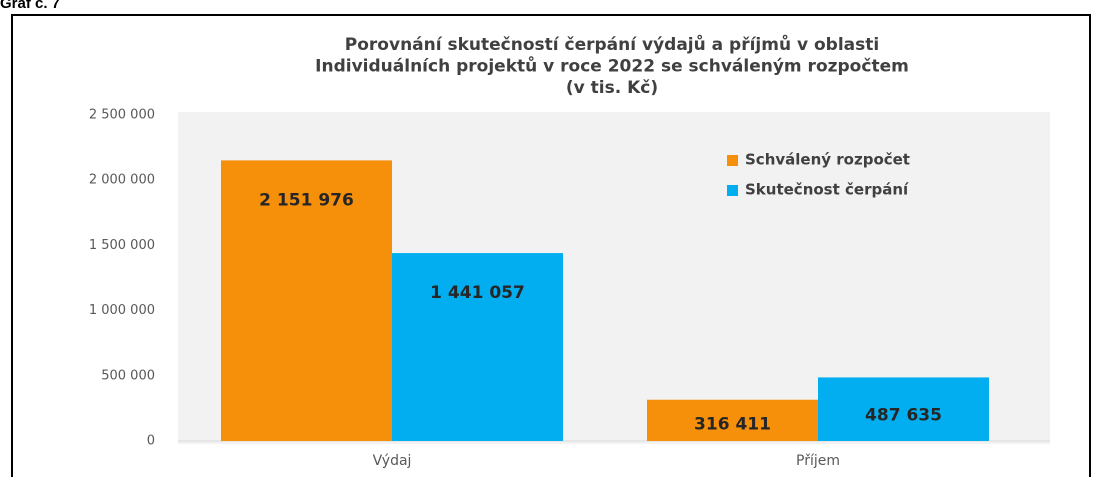 This screenshot has height=477, width=1096. What do you see at coordinates (732, 424) in the screenshot?
I see `data-label: 316 411` at bounding box center [732, 424].